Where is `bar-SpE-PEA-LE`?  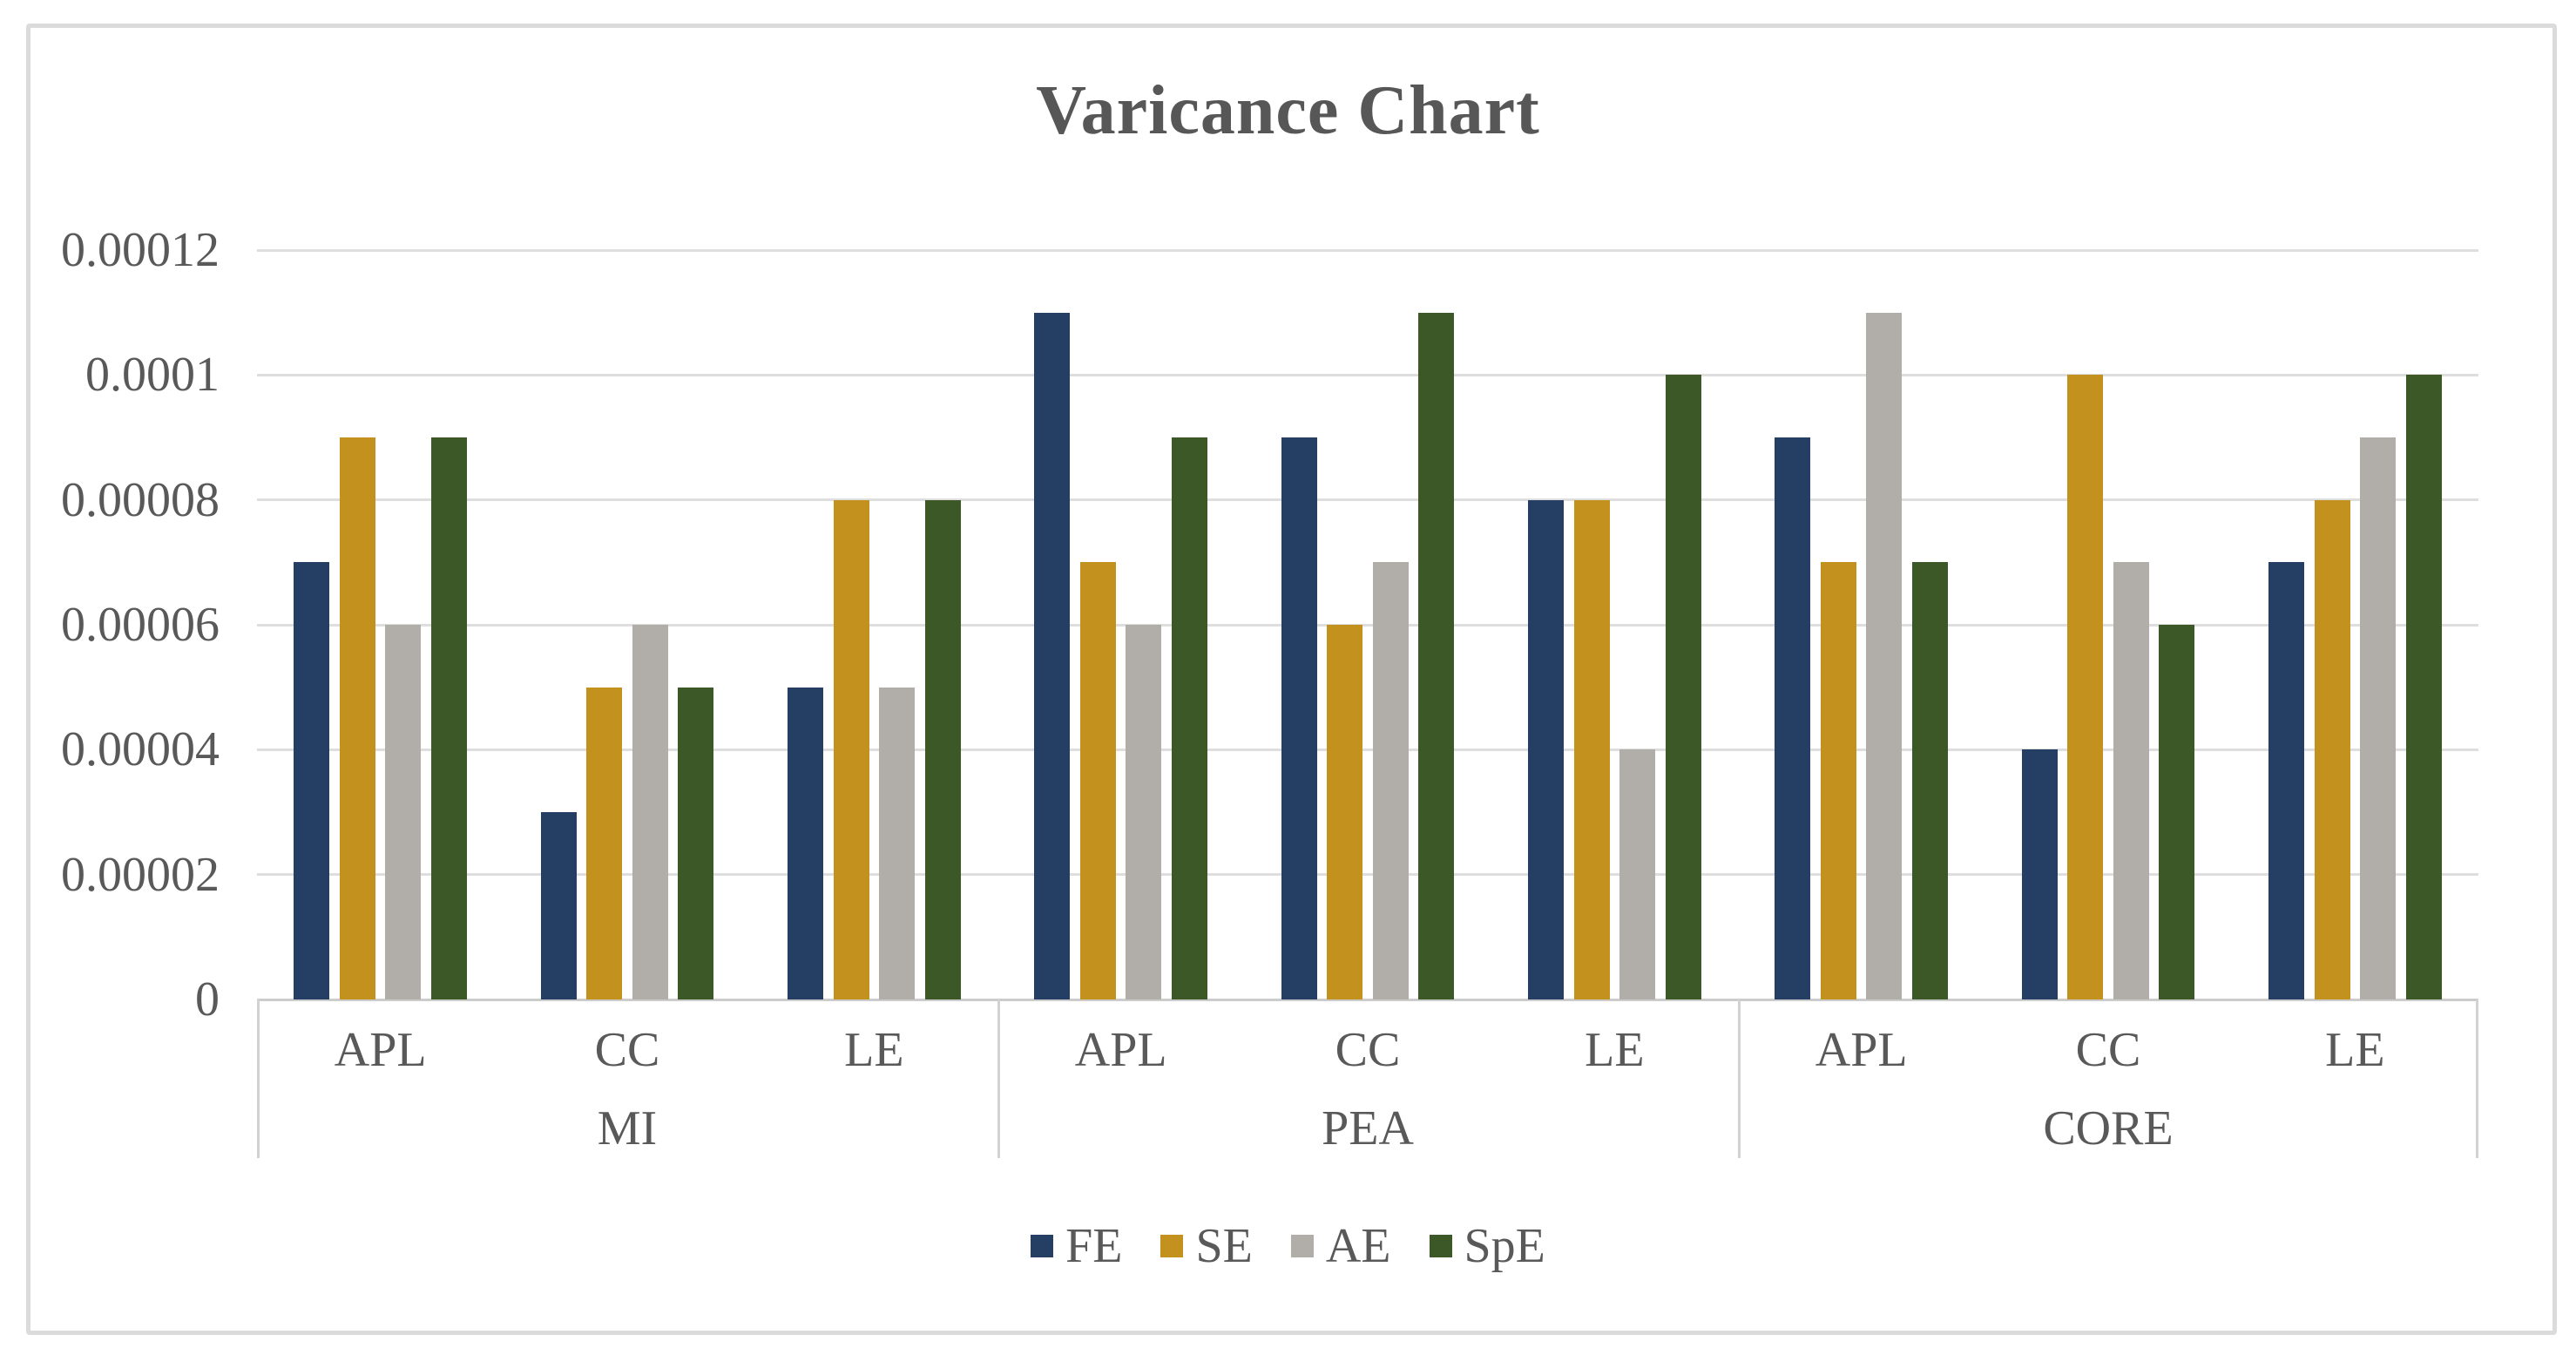 bar-SpE-PEA-LE is located at coordinates (1683, 687).